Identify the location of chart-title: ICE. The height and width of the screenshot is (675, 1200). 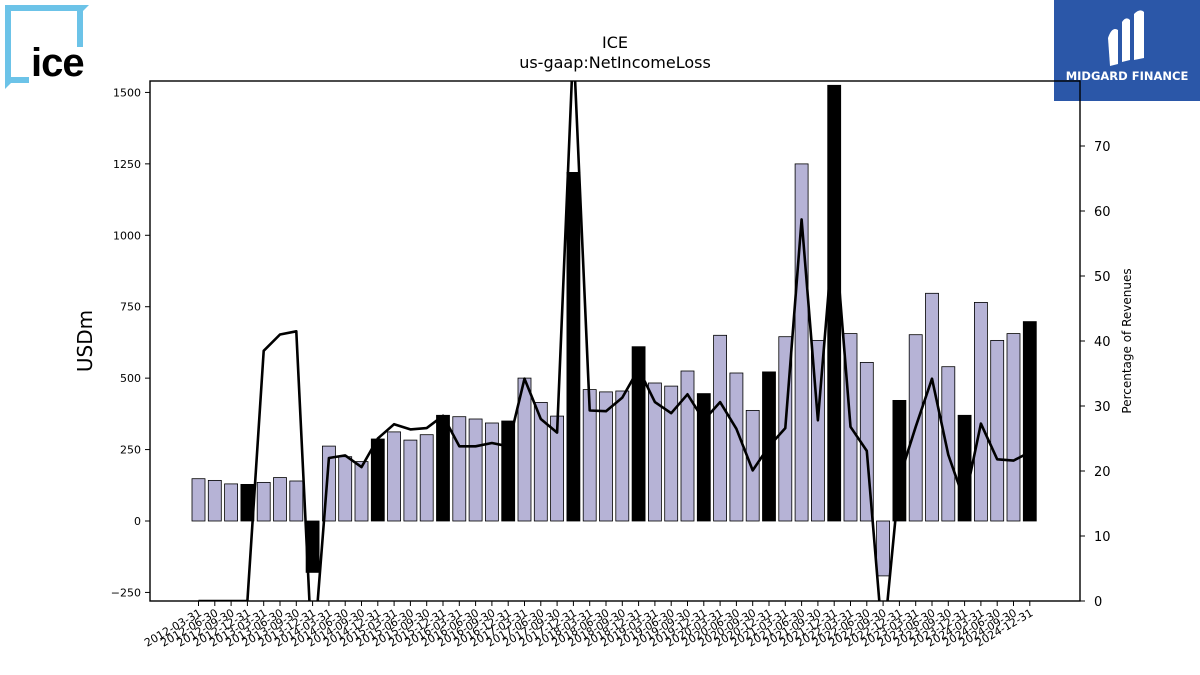
(615, 42).